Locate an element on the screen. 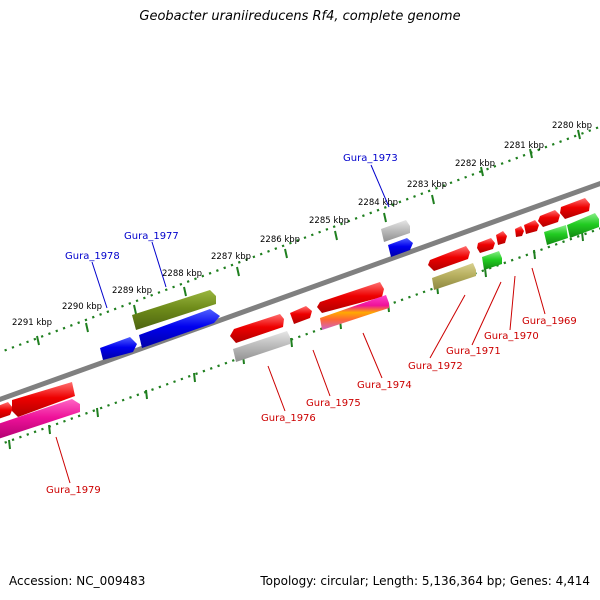 The width and height of the screenshot is (600, 600). tick-label: 2284 kbp is located at coordinates (378, 203).